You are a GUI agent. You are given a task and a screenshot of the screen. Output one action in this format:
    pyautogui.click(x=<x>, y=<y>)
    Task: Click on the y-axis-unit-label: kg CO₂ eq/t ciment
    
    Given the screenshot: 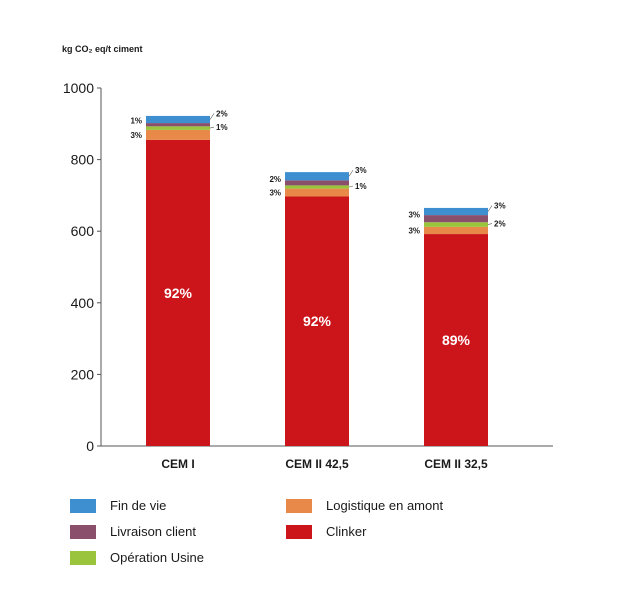 What is the action you would take?
    pyautogui.click(x=102, y=49)
    